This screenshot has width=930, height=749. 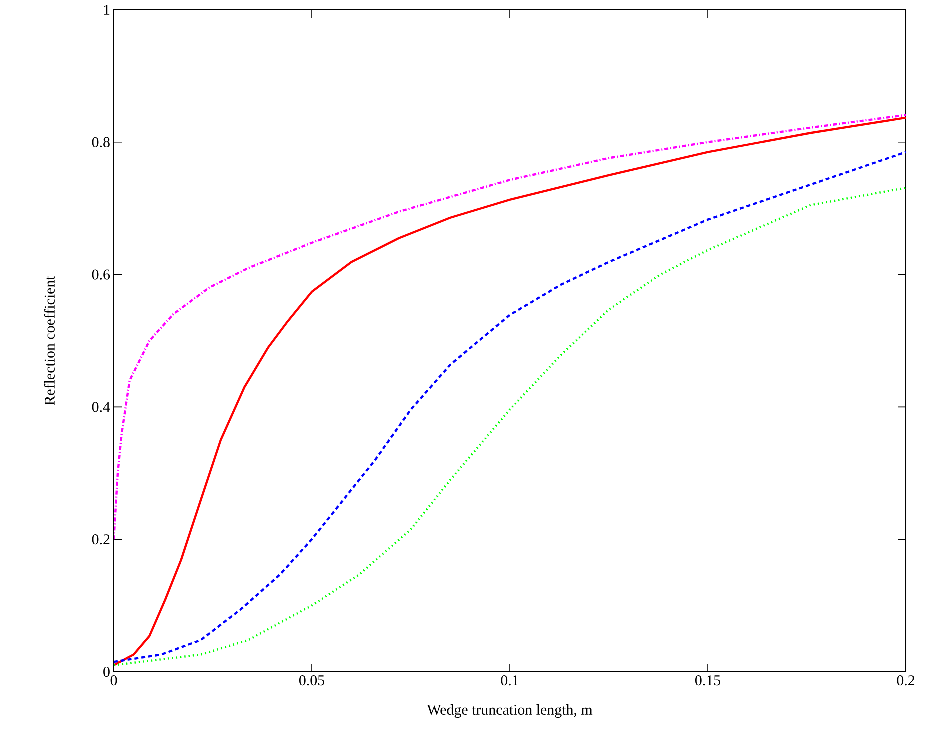 What do you see at coordinates (101, 407) in the screenshot?
I see `y-tick-label: 0.4` at bounding box center [101, 407].